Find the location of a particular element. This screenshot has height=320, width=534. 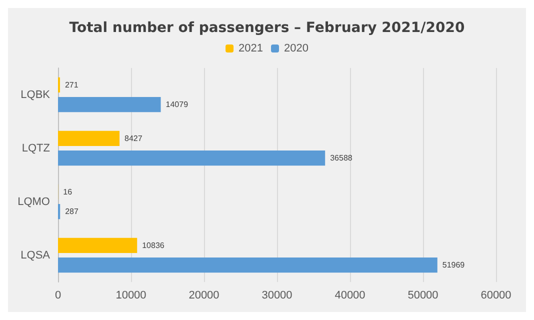

chart-title: Total number of passengers – February 2021/2020 is located at coordinates (267, 28).